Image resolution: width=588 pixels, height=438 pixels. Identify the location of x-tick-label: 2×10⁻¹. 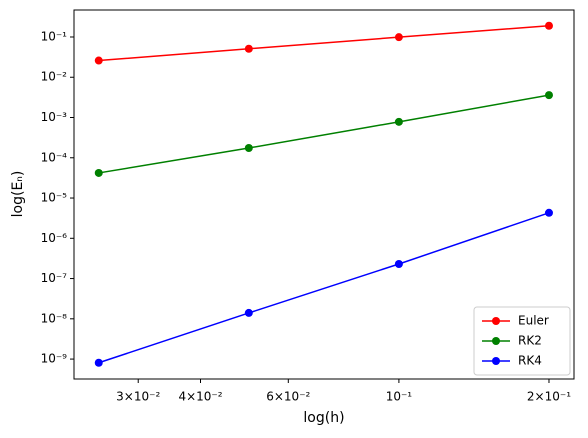
(549, 397).